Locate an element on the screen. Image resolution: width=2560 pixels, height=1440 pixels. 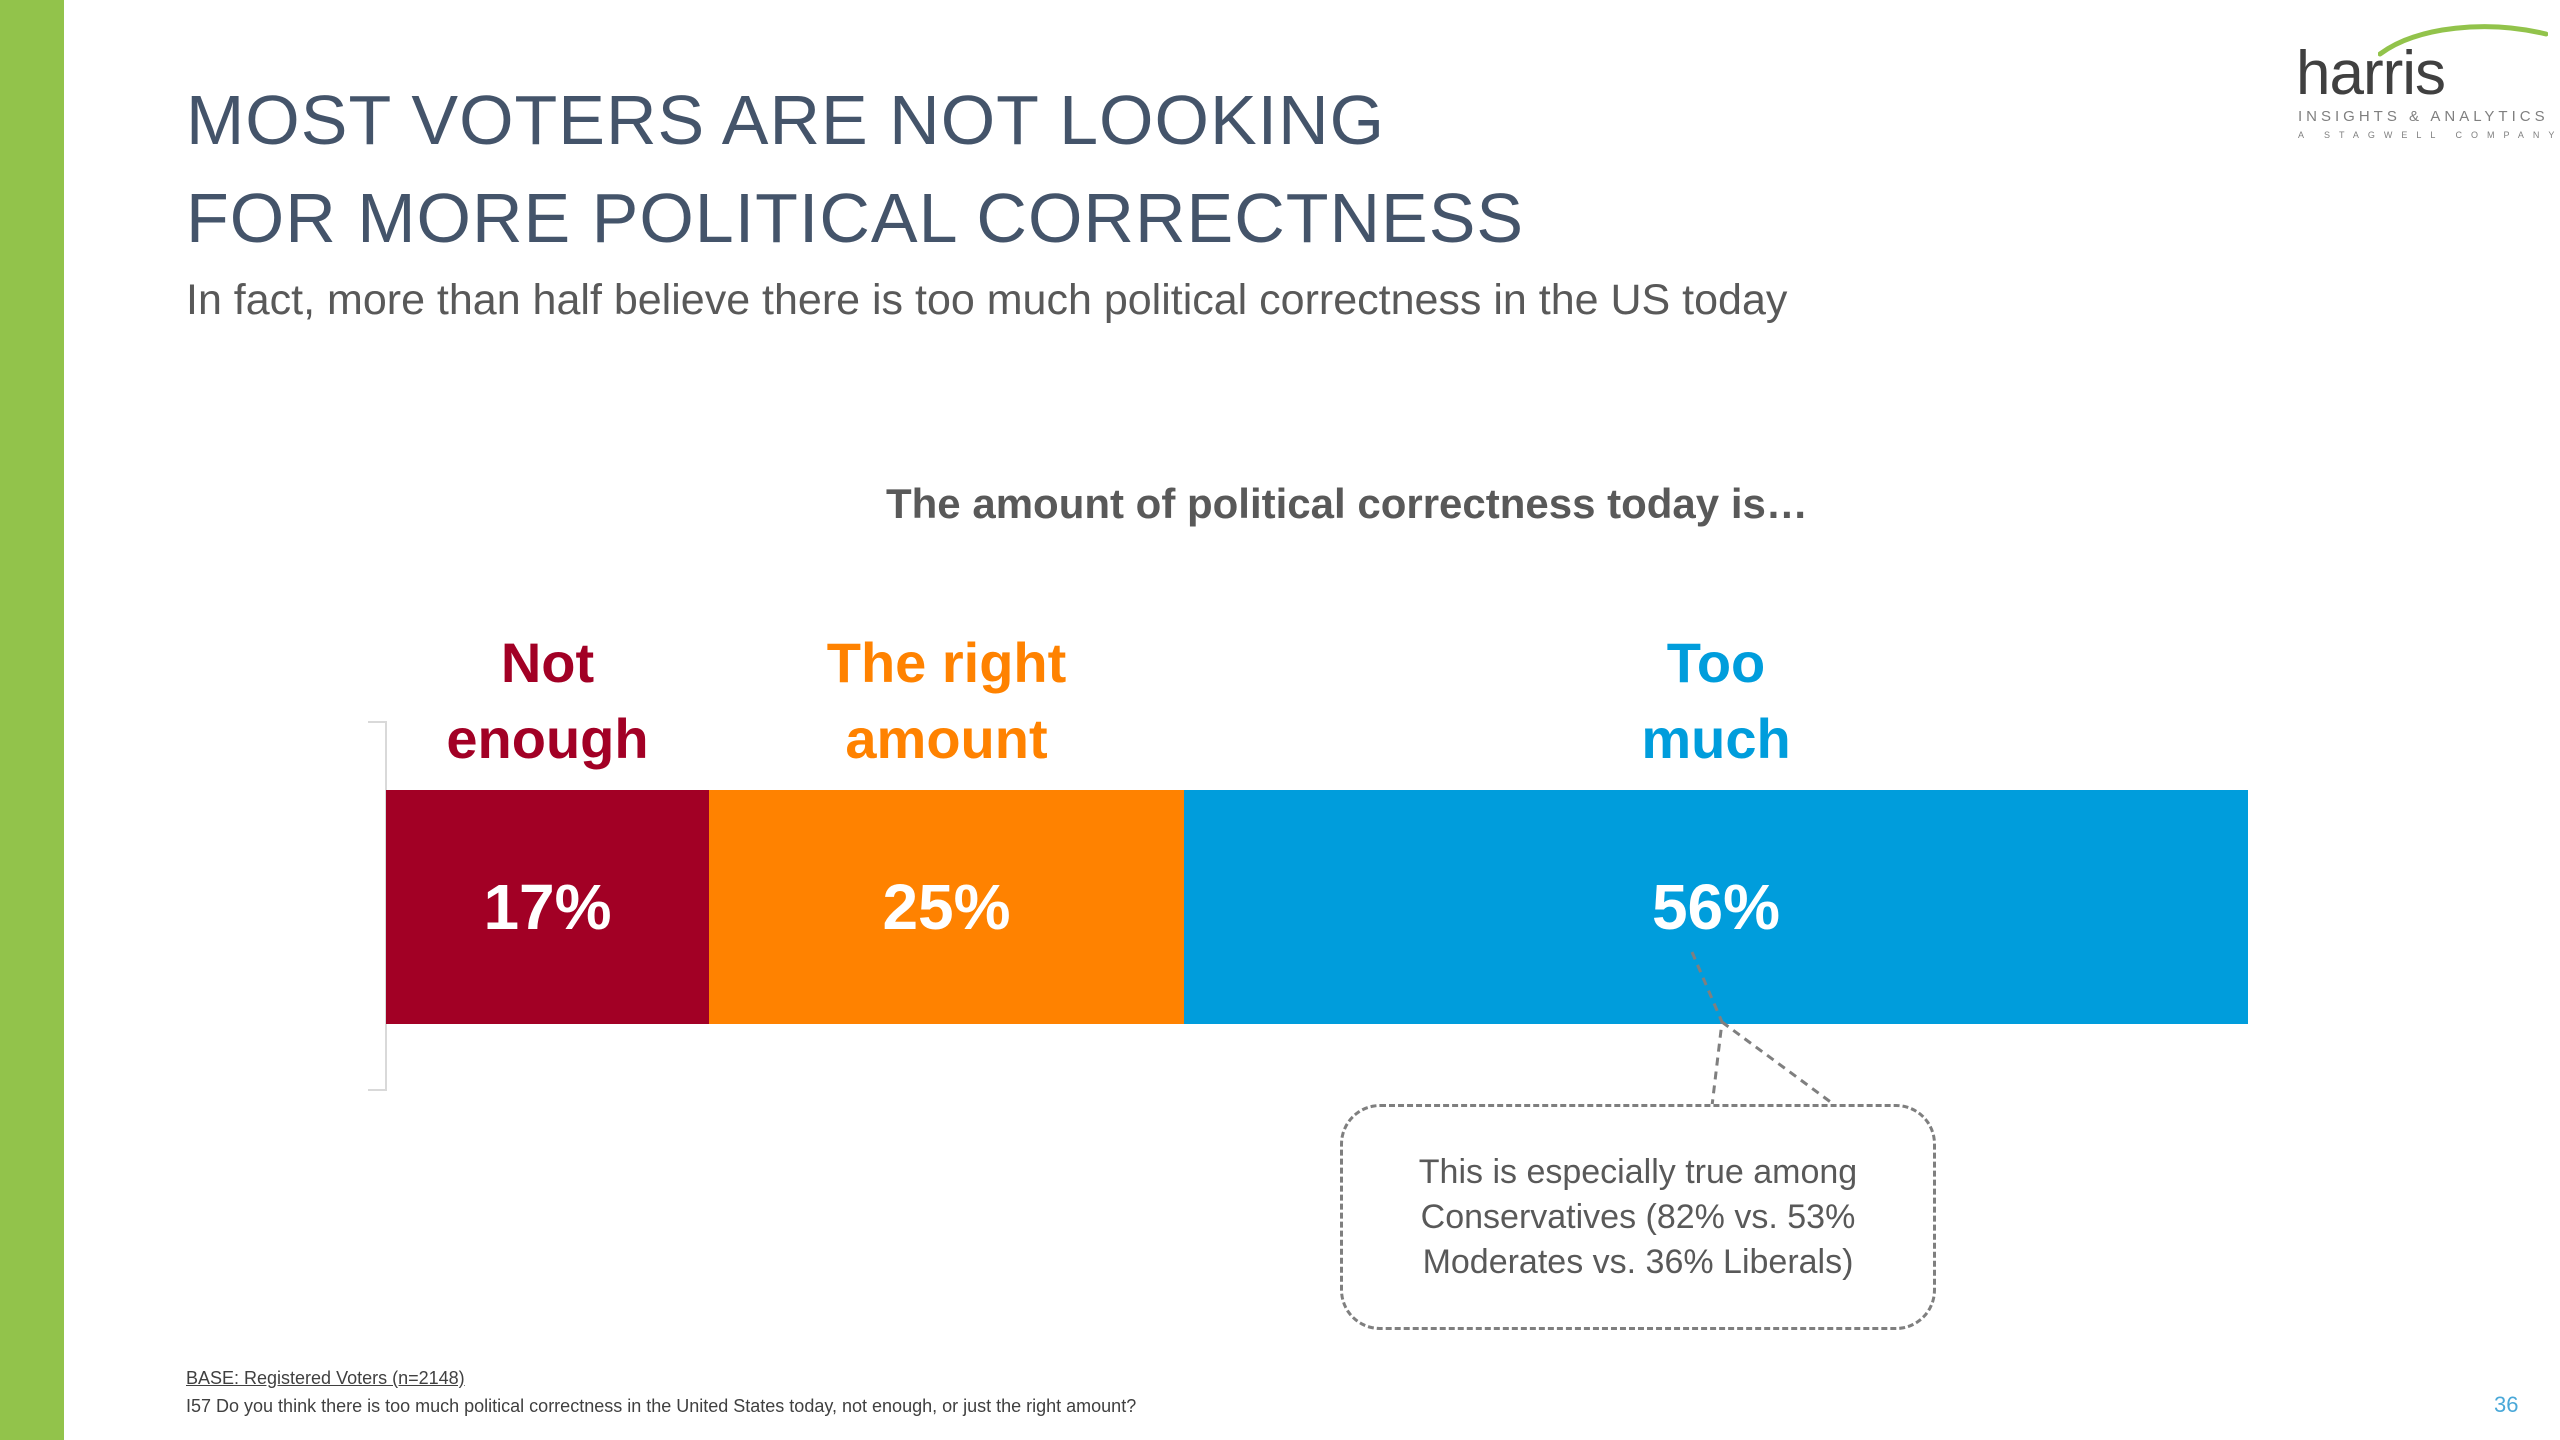
value-label: 25% is located at coordinates (946, 907).